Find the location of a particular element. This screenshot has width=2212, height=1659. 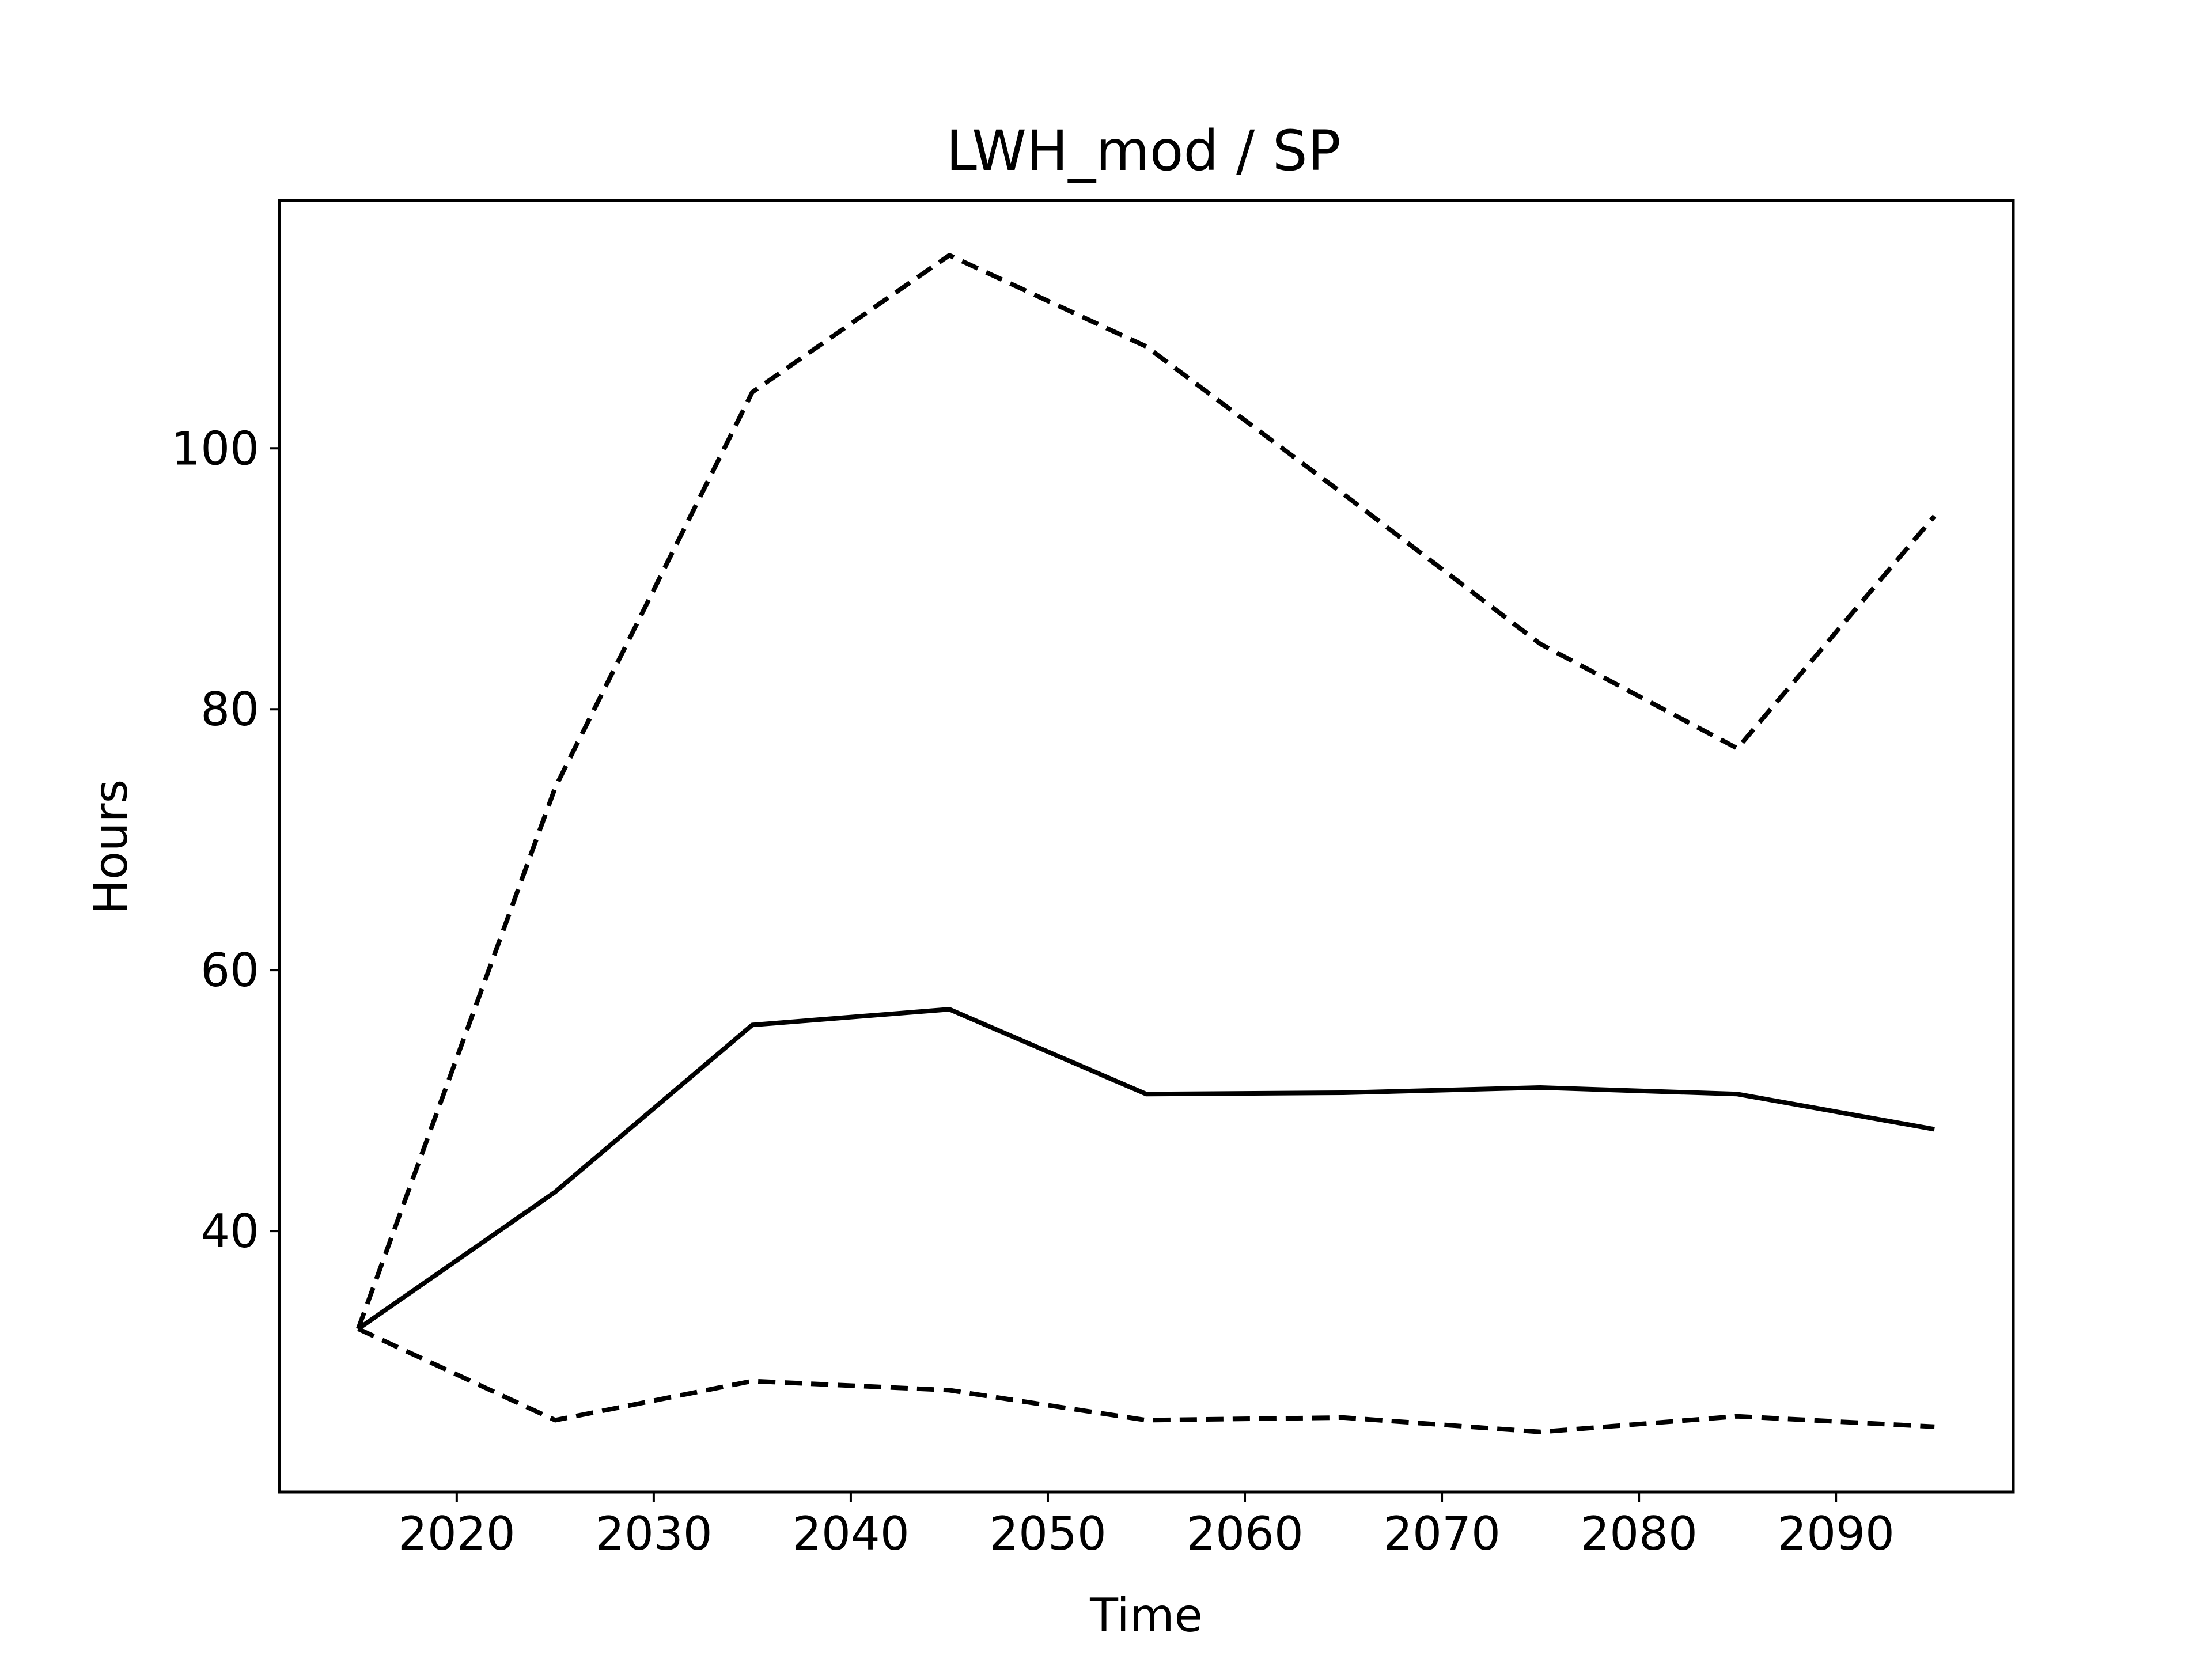

x-tick-label: 2050 is located at coordinates (1048, 1533).